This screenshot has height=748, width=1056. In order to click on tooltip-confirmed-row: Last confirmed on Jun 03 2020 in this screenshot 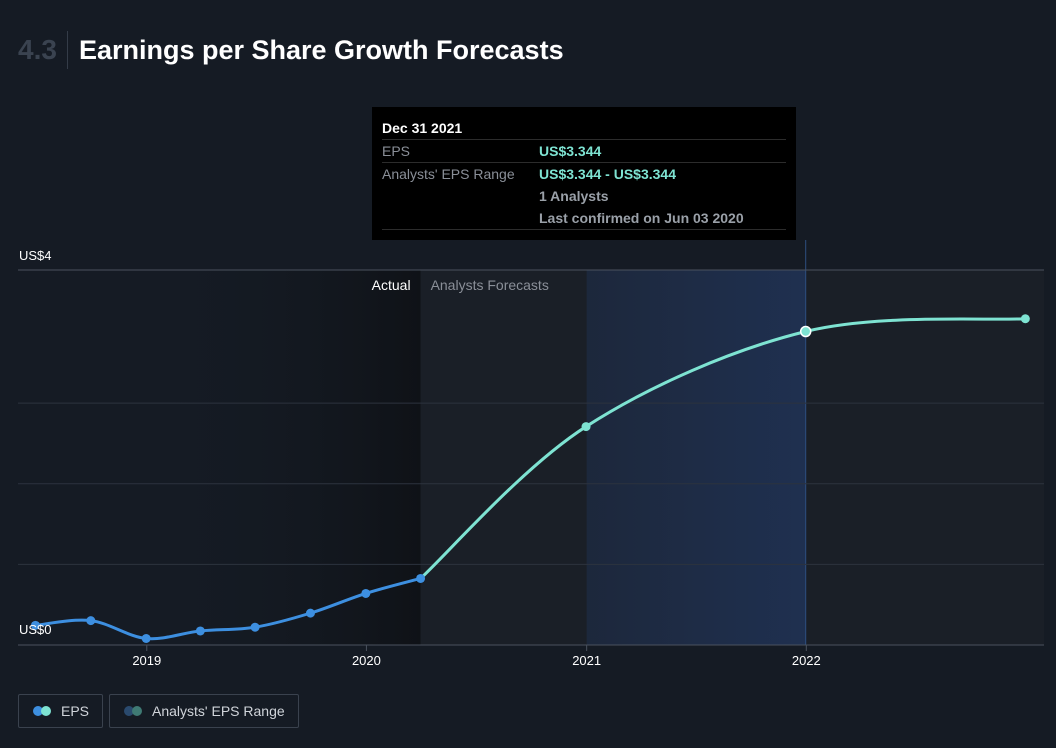, I will do `click(584, 218)`.